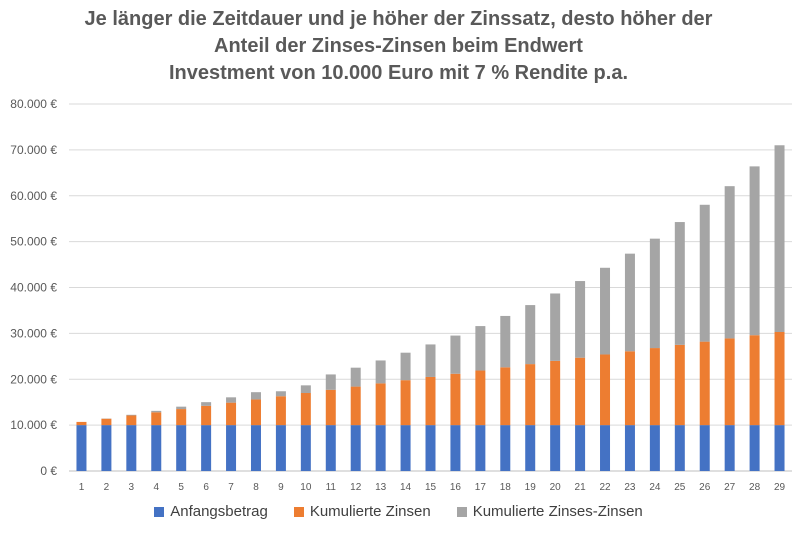 The image size is (797, 533). I want to click on x-tick-label: 4, so click(156, 487).